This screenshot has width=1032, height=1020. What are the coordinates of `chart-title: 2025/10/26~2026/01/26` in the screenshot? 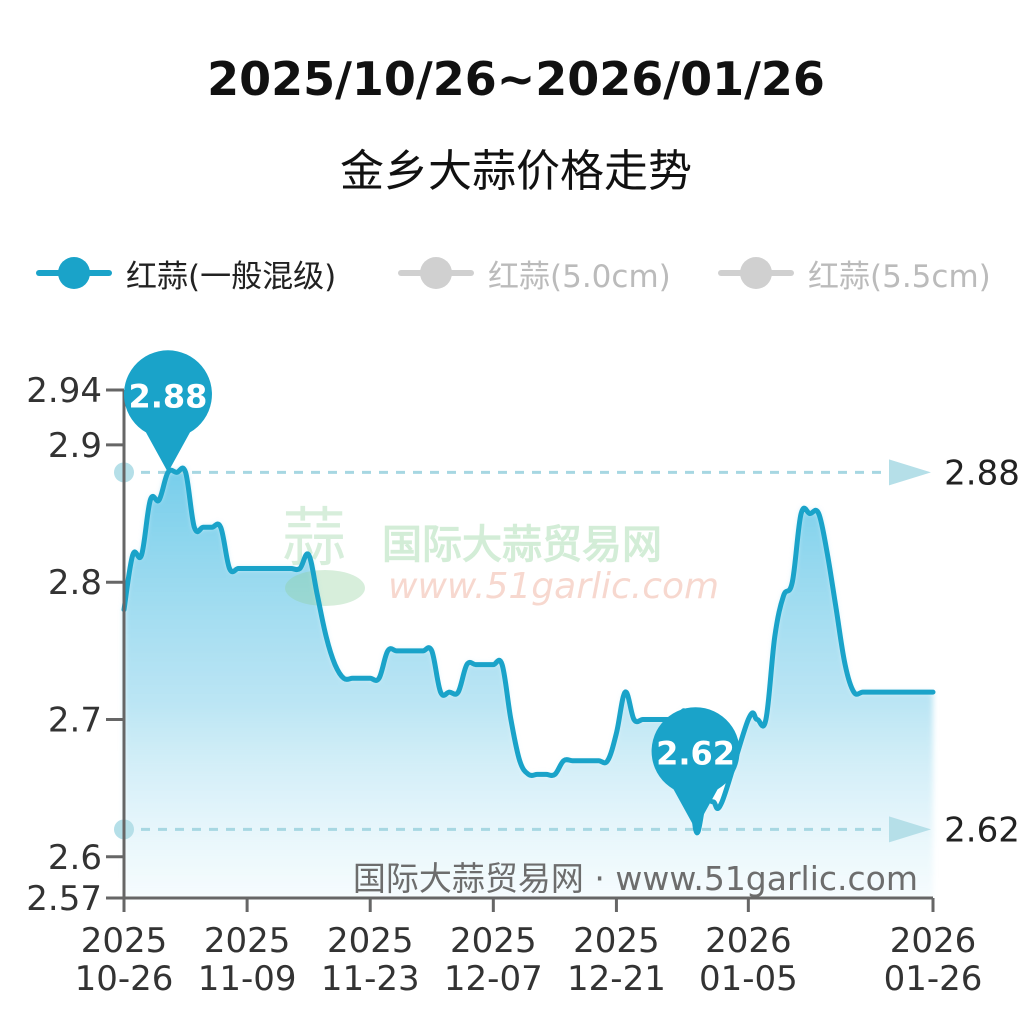 It's located at (516, 79).